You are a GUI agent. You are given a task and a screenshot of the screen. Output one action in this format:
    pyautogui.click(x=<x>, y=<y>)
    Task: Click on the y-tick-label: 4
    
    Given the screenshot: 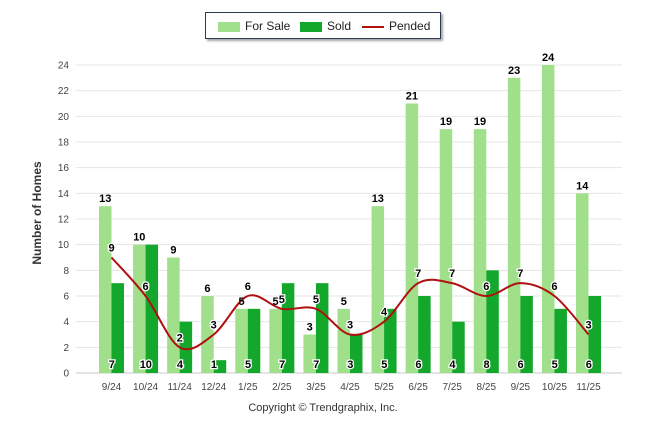 What is the action you would take?
    pyautogui.click(x=66, y=322)
    